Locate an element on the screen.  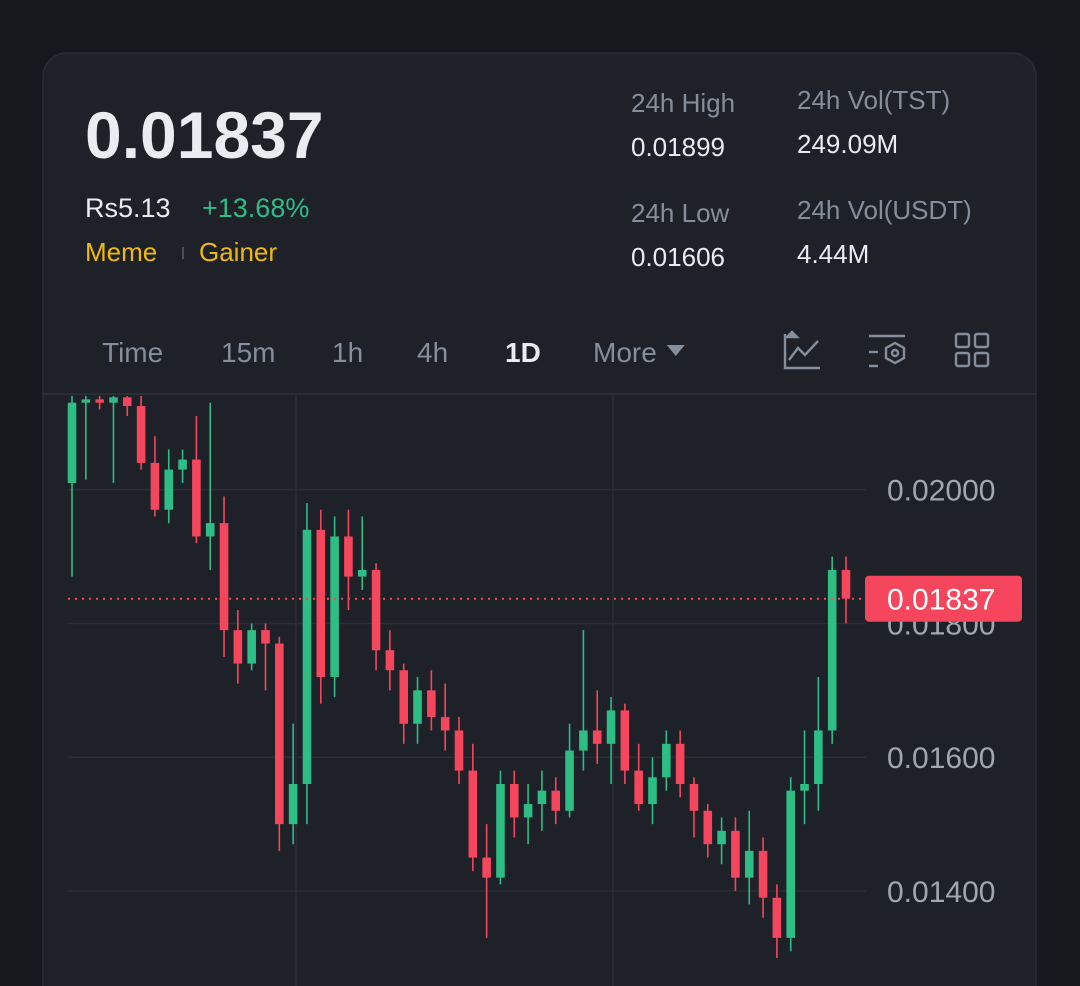
stat-value: 4.44M is located at coordinates (833, 254).